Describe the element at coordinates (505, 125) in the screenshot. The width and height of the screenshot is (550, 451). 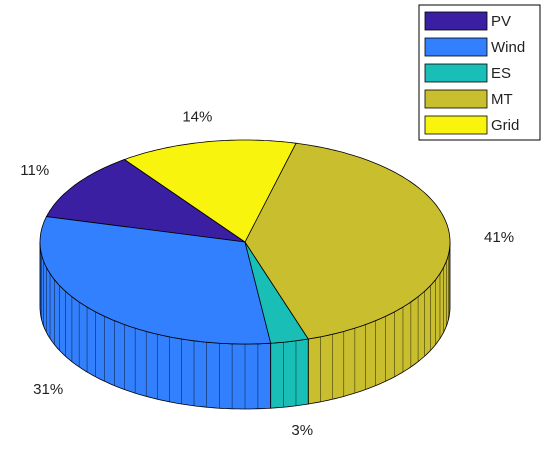
I see `legend-label: Grid` at that location.